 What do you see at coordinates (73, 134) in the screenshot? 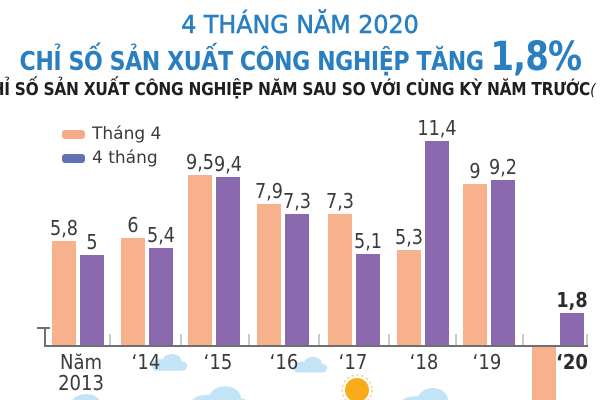
I see `legend-swatch-thang4` at bounding box center [73, 134].